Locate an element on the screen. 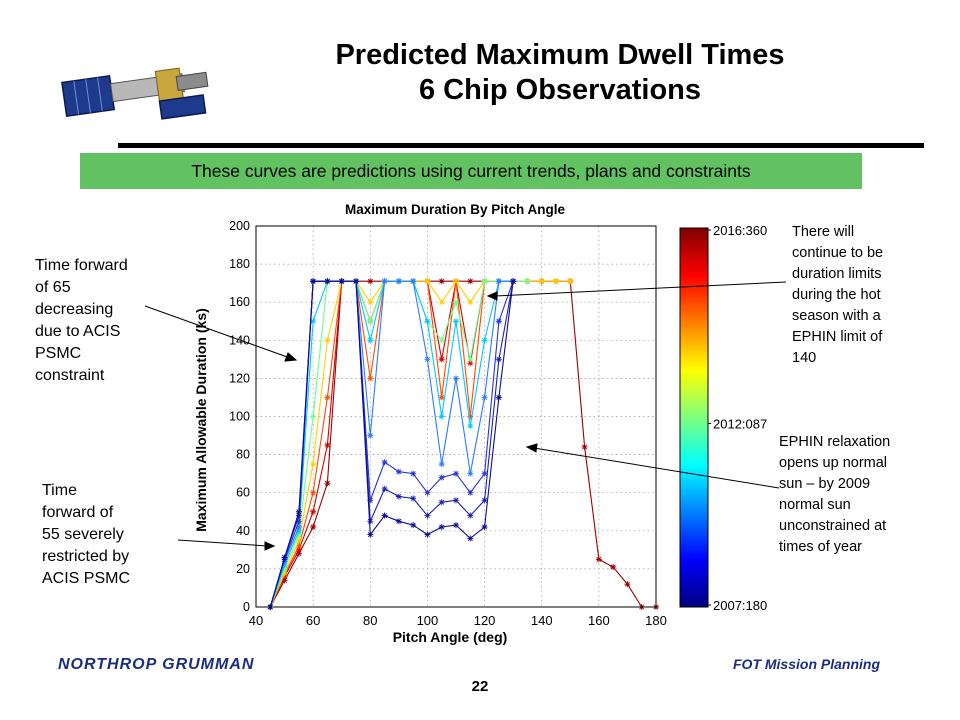 The image size is (960, 720). callout-line: unconstrained at is located at coordinates (833, 526).